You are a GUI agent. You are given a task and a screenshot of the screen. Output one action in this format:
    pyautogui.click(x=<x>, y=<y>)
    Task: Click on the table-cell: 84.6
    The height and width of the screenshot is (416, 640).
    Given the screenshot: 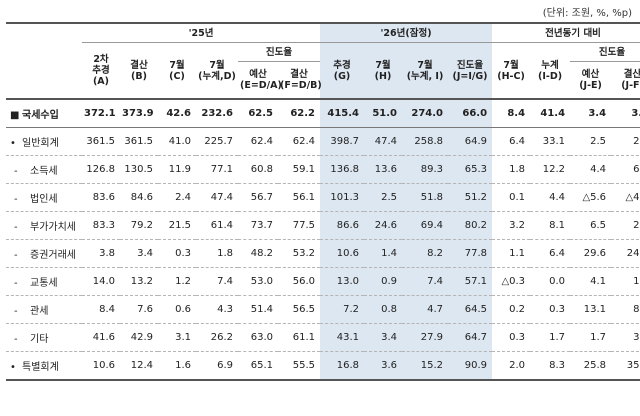 What is the action you would take?
    pyautogui.click(x=139, y=197)
    